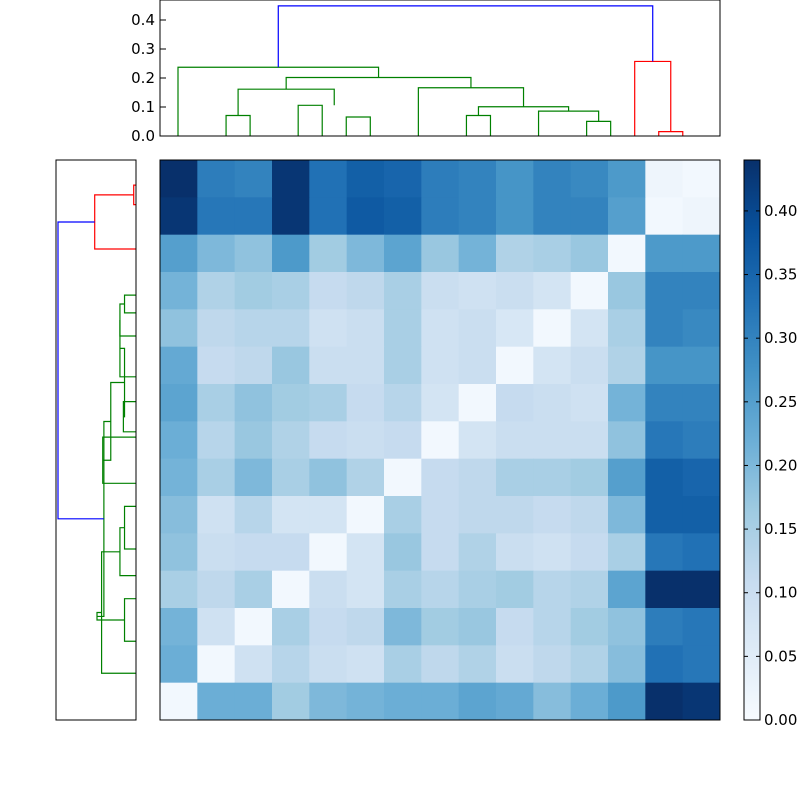 This screenshot has height=800, width=800. I want to click on top-dendrogram-panel: 0.0 0.1 0.2 0.3 0.4, so click(426, 72).